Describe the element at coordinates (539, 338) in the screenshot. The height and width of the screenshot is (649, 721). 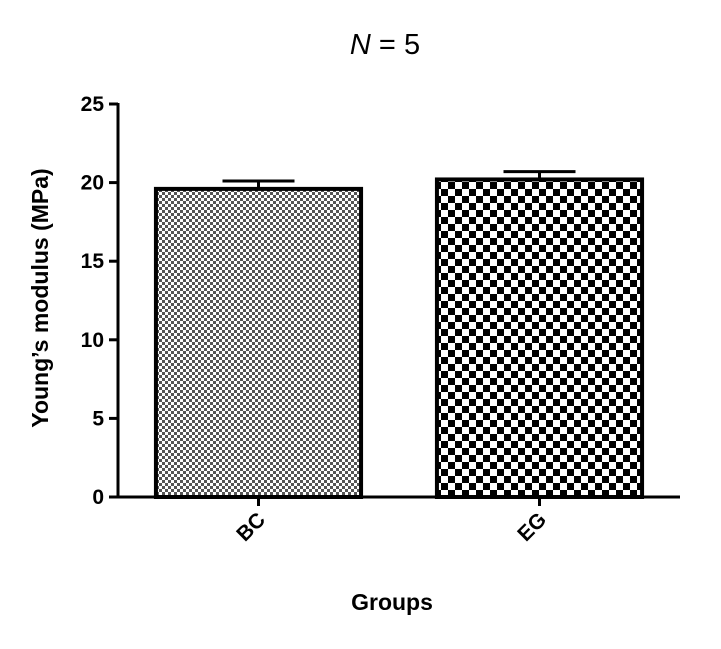
I see `bar-eg` at that location.